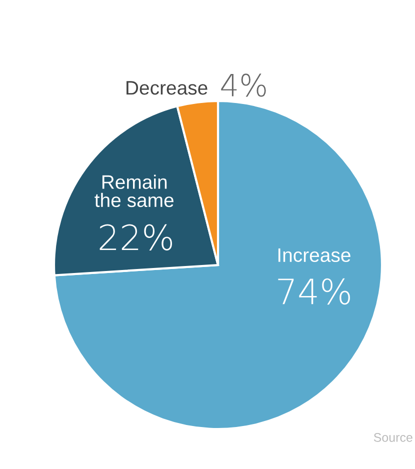  What do you see at coordinates (136, 237) in the screenshot?
I see `data-label: 22%` at bounding box center [136, 237].